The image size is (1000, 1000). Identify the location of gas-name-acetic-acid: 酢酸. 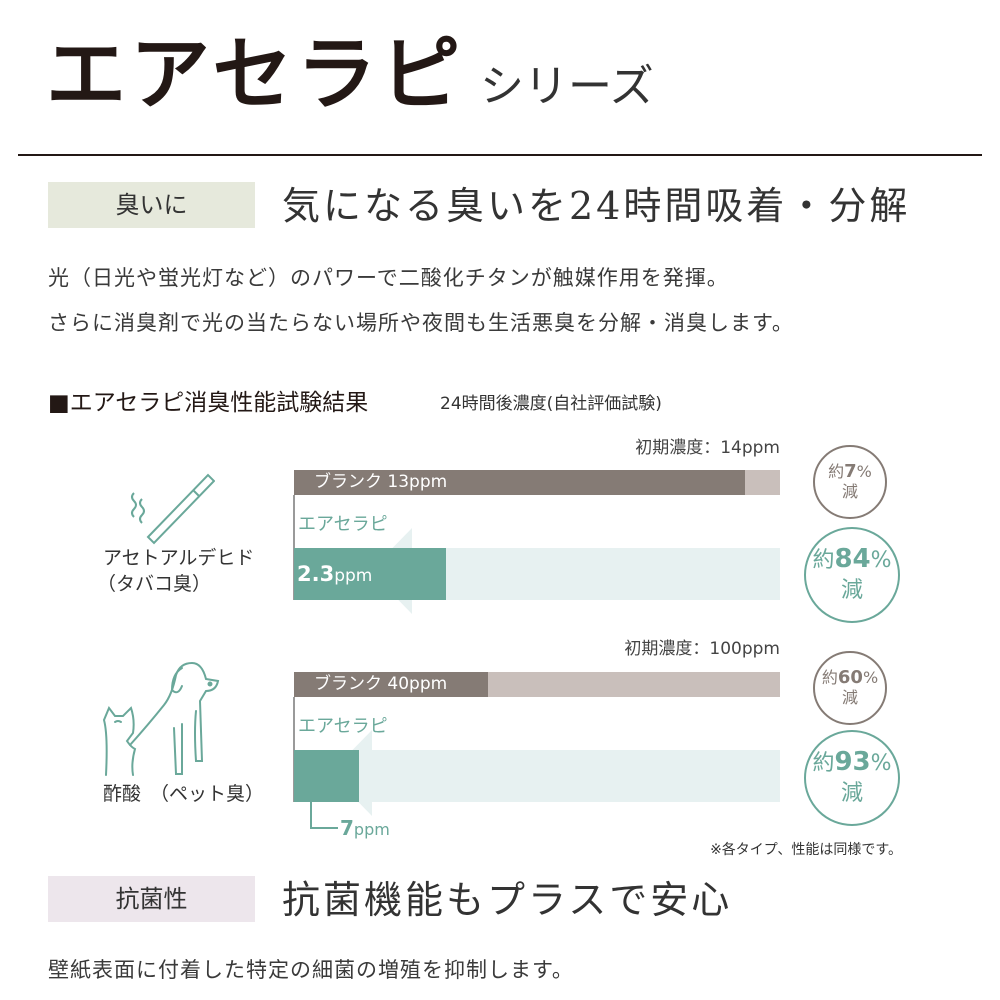
(122, 794).